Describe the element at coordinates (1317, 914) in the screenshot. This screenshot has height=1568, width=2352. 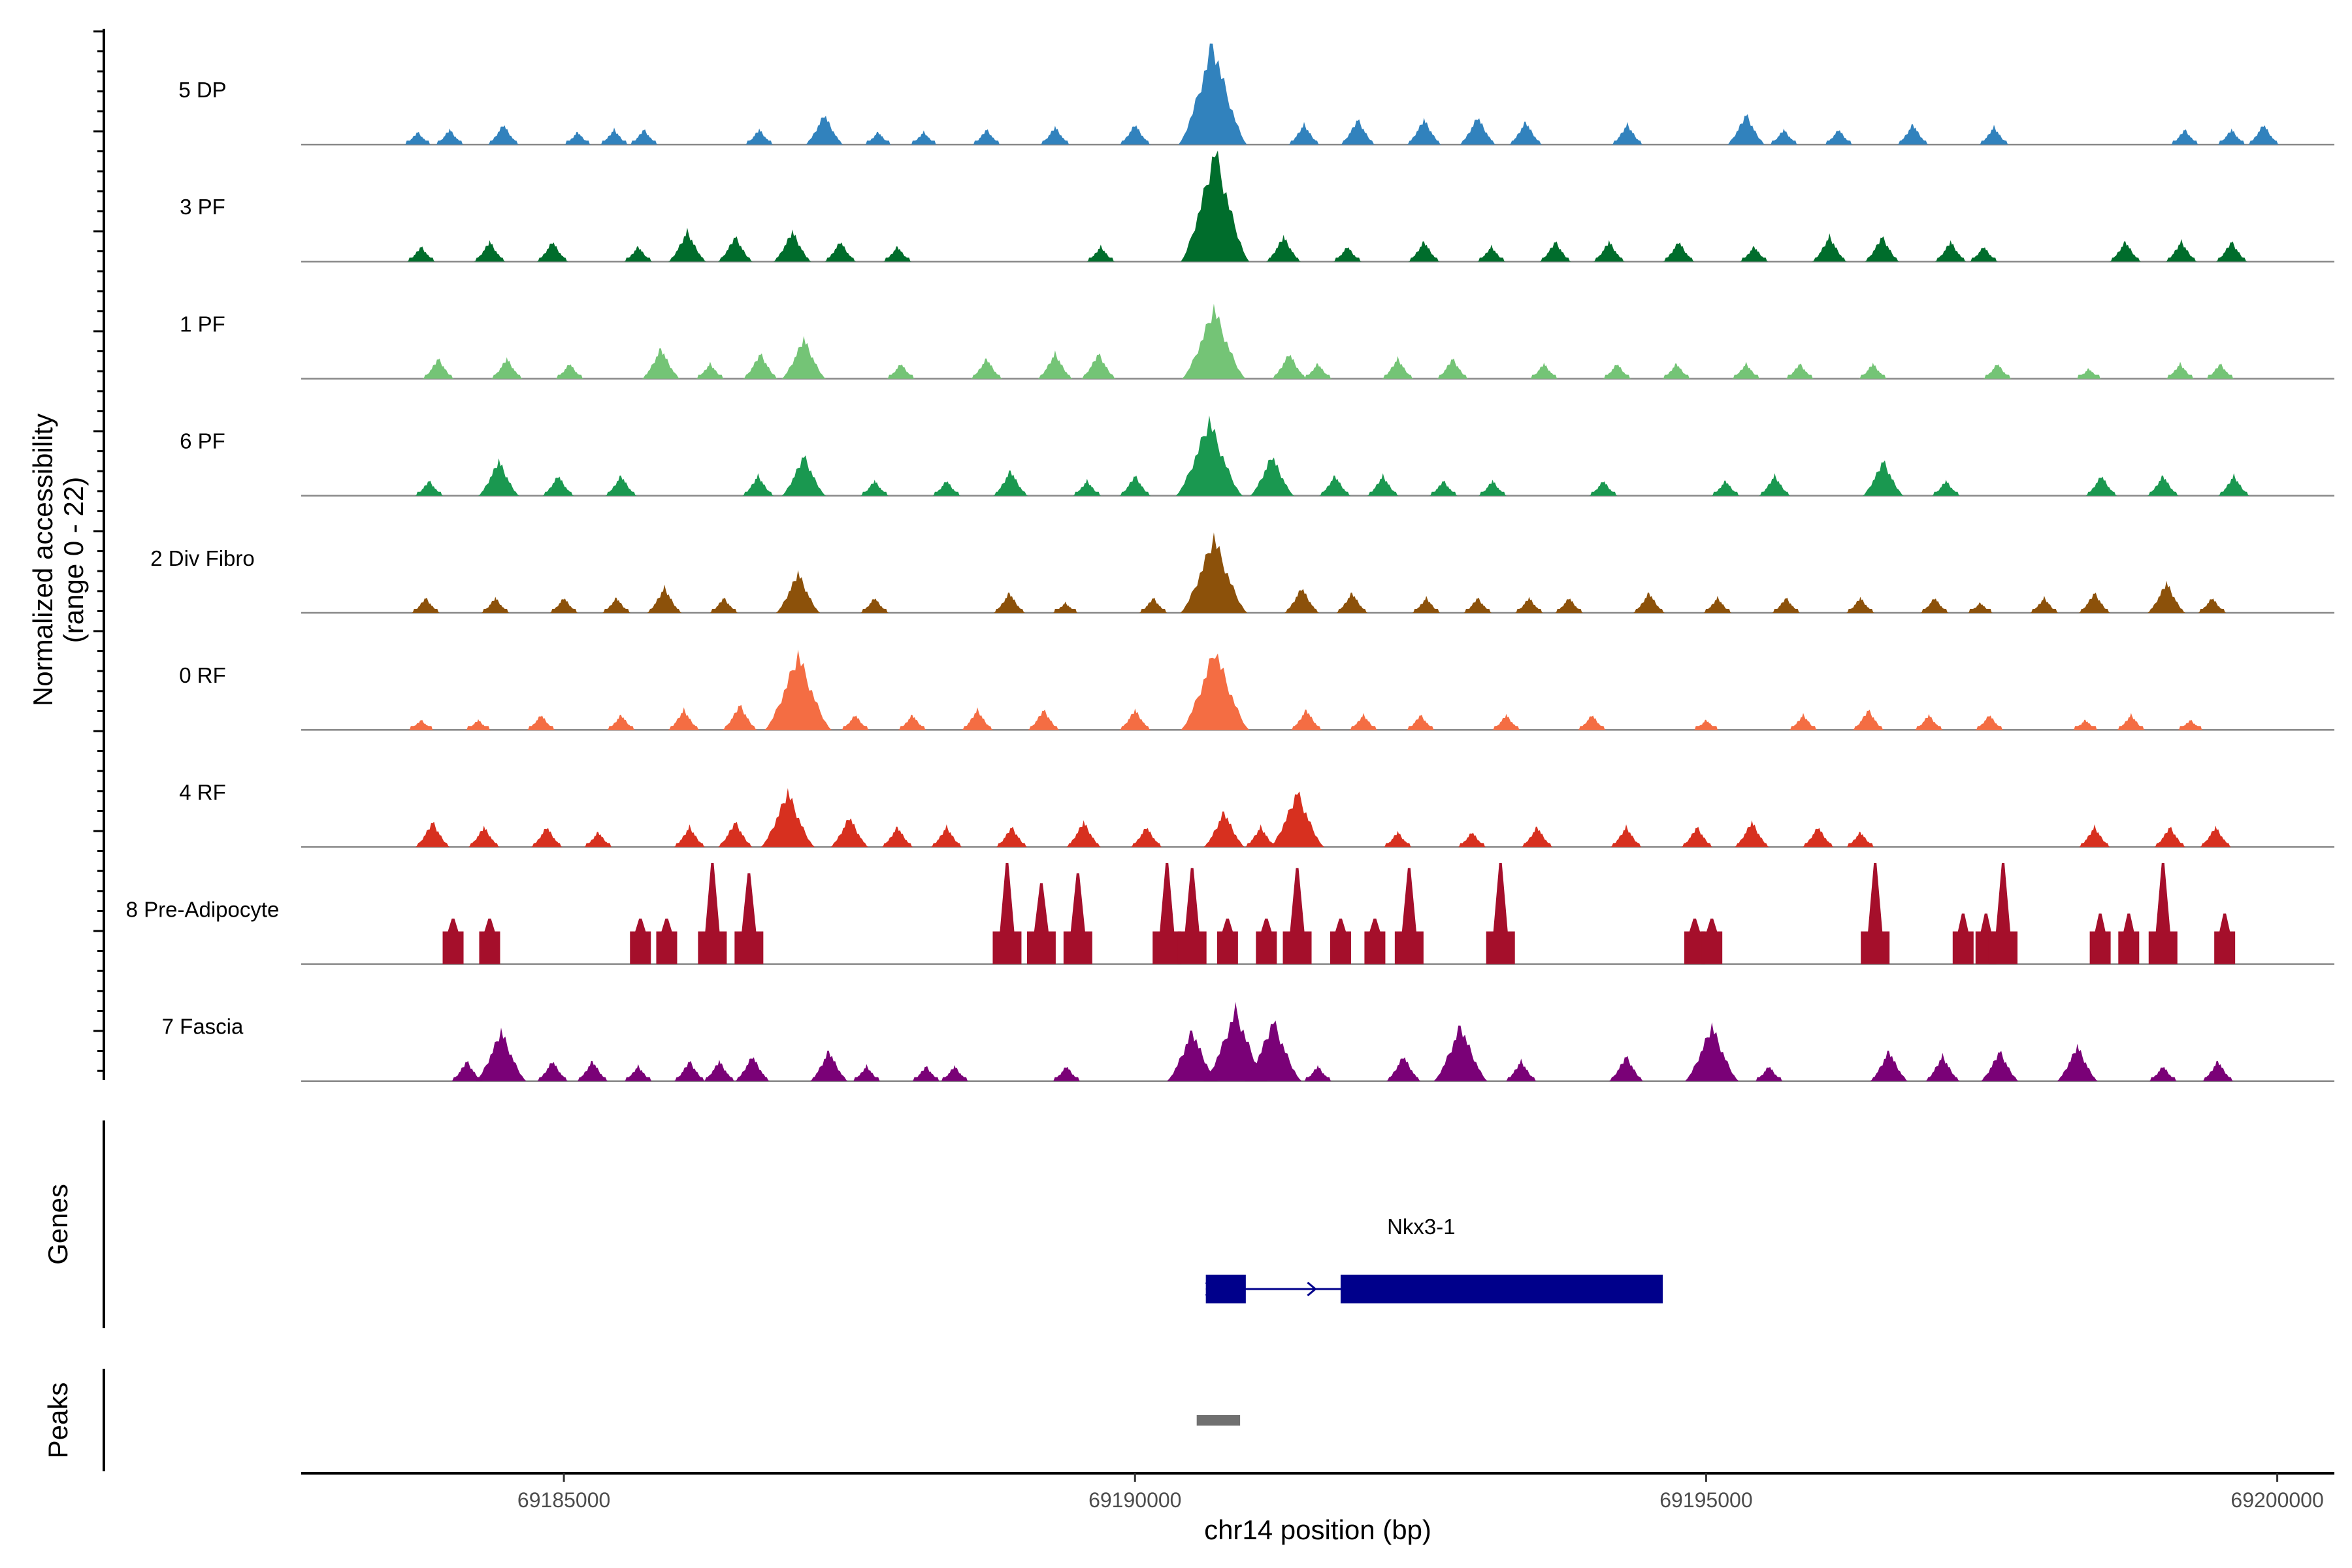
I see `track-8-pre-adipocyte` at that location.